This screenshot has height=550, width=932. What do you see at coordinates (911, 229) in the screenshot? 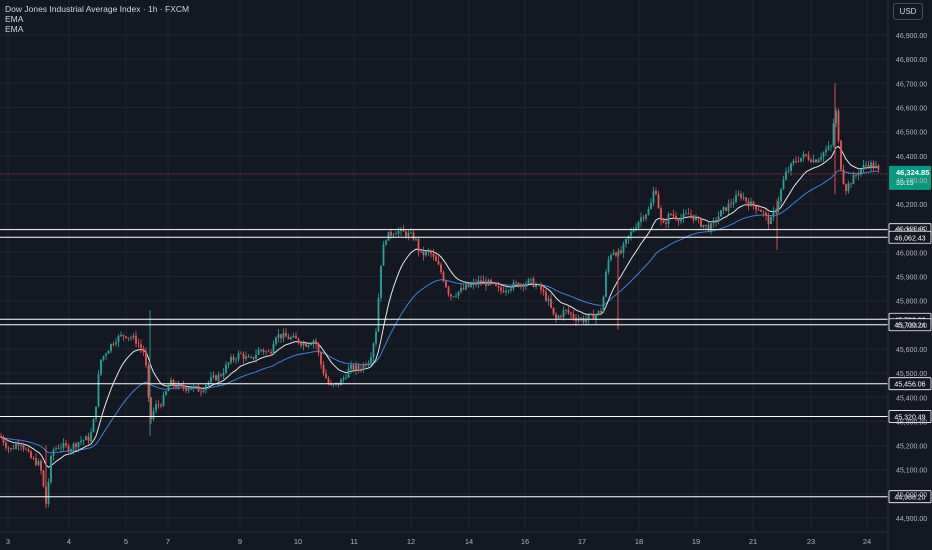
I see `price-tick-label: 46,100.00` at bounding box center [911, 229].